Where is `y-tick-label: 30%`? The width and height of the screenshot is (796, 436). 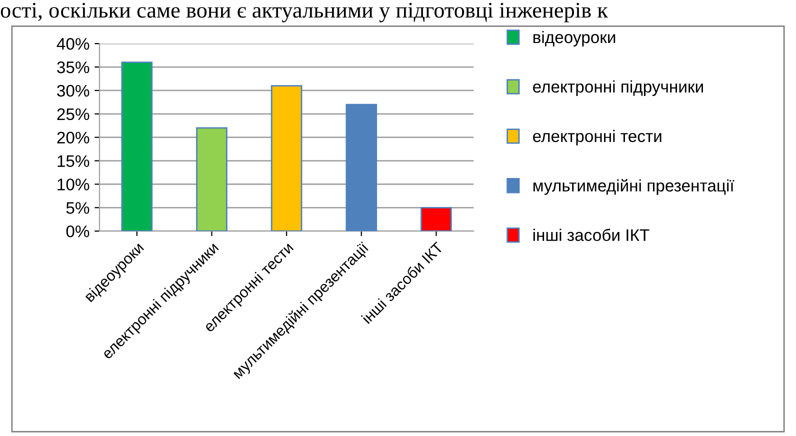
y-tick-label: 30% is located at coordinates (73, 90).